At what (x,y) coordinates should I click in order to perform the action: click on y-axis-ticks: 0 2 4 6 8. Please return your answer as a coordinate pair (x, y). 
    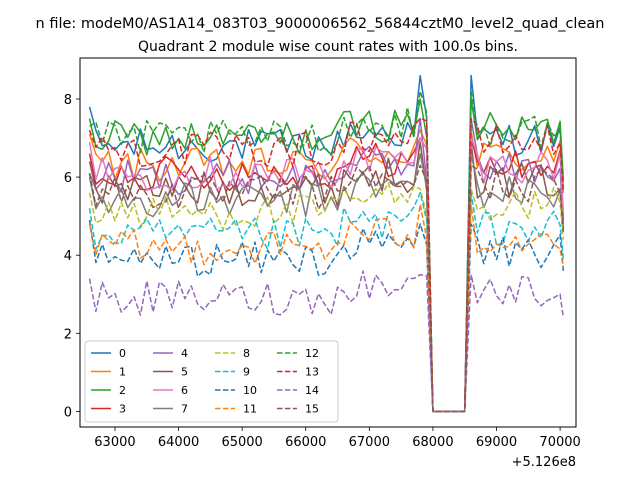
    Looking at the image, I should click on (72, 256).